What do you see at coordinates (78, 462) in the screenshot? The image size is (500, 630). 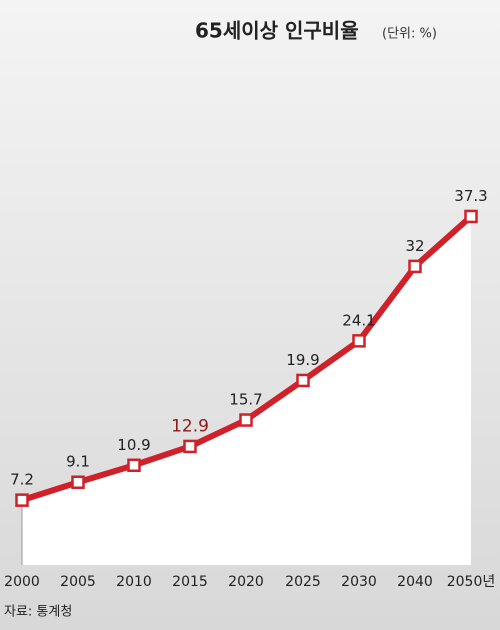 I see `value-label: 9.1` at bounding box center [78, 462].